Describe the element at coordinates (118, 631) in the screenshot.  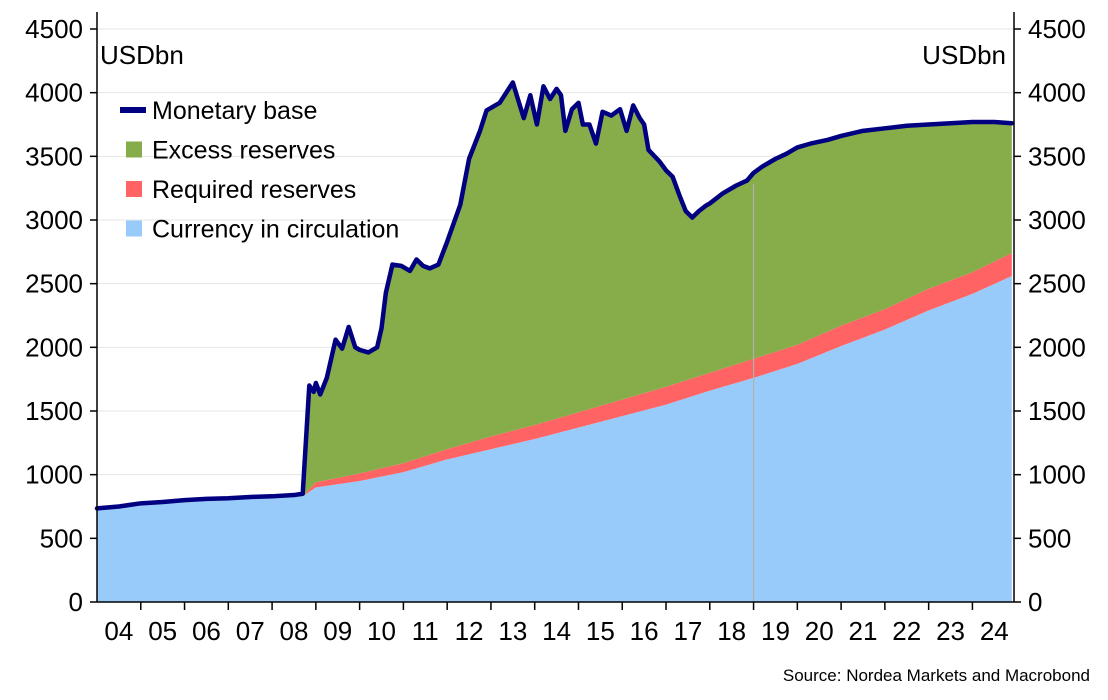
I see `x-tick-label: 04` at that location.